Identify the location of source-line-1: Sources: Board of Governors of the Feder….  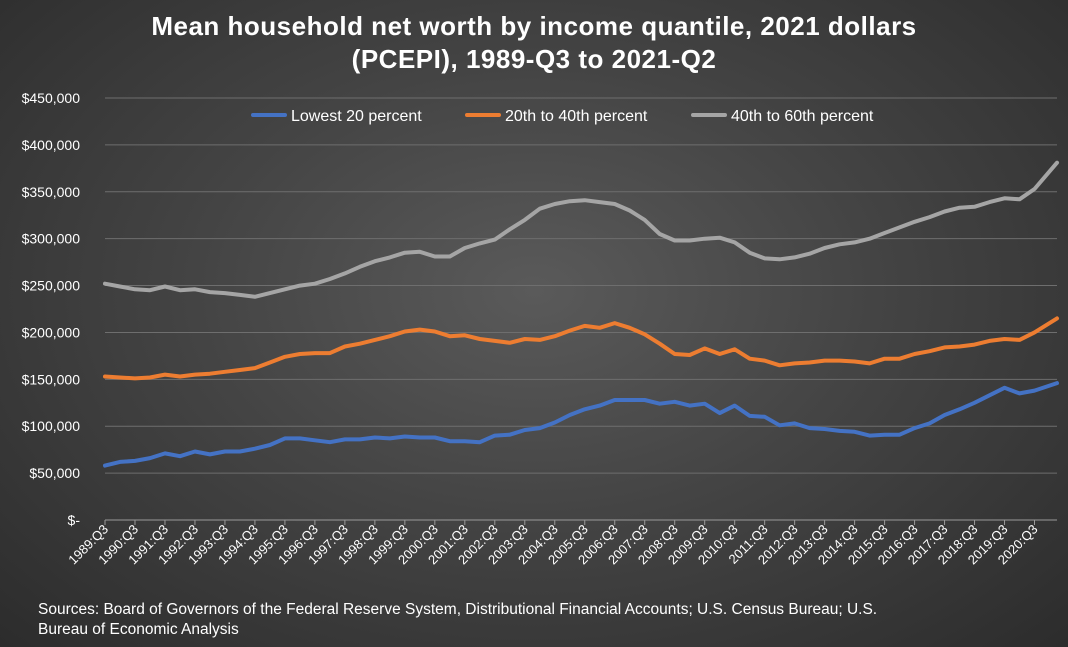
(458, 609).